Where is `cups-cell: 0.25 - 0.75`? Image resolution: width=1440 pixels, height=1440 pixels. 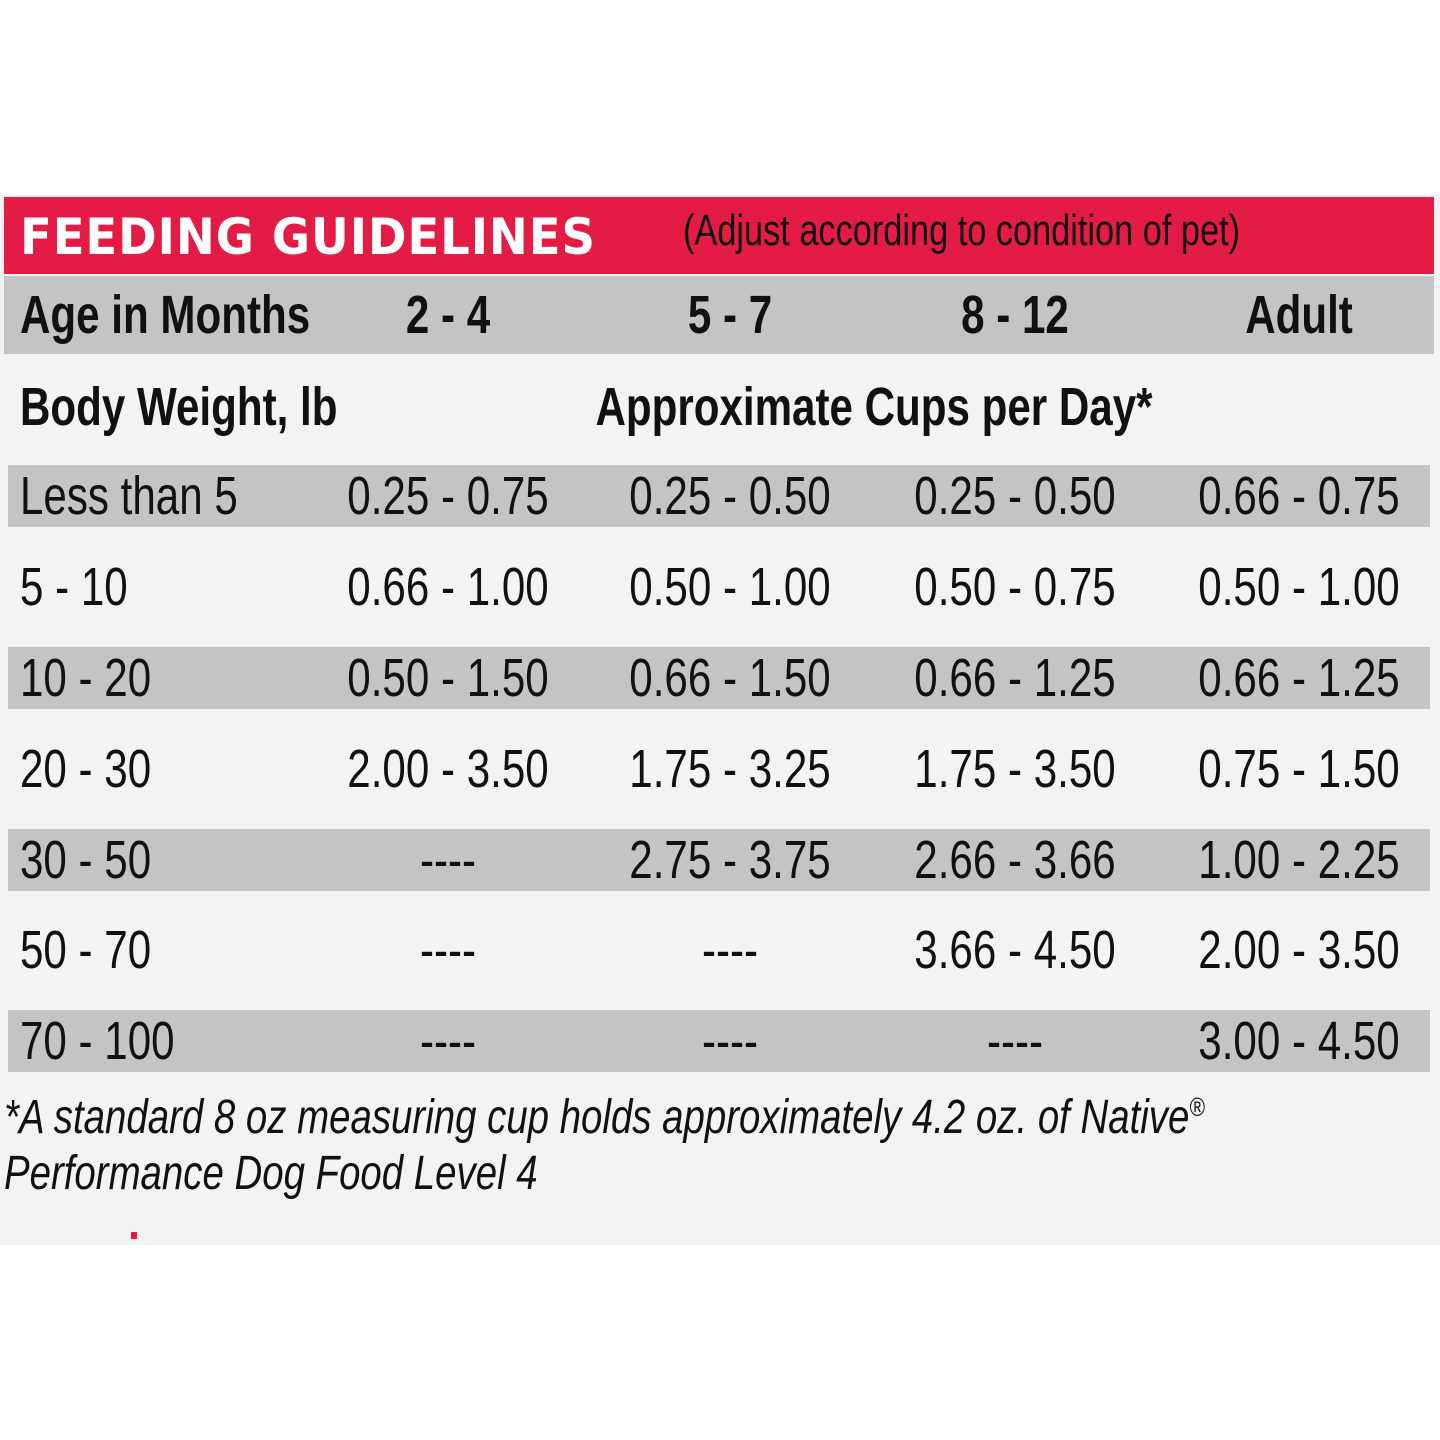 cups-cell: 0.25 - 0.75 is located at coordinates (448, 496).